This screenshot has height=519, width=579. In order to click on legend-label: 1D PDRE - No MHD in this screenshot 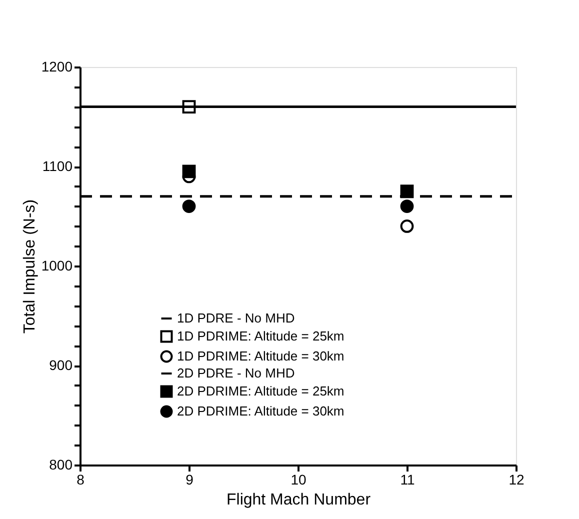, I will do `click(236, 318)`.